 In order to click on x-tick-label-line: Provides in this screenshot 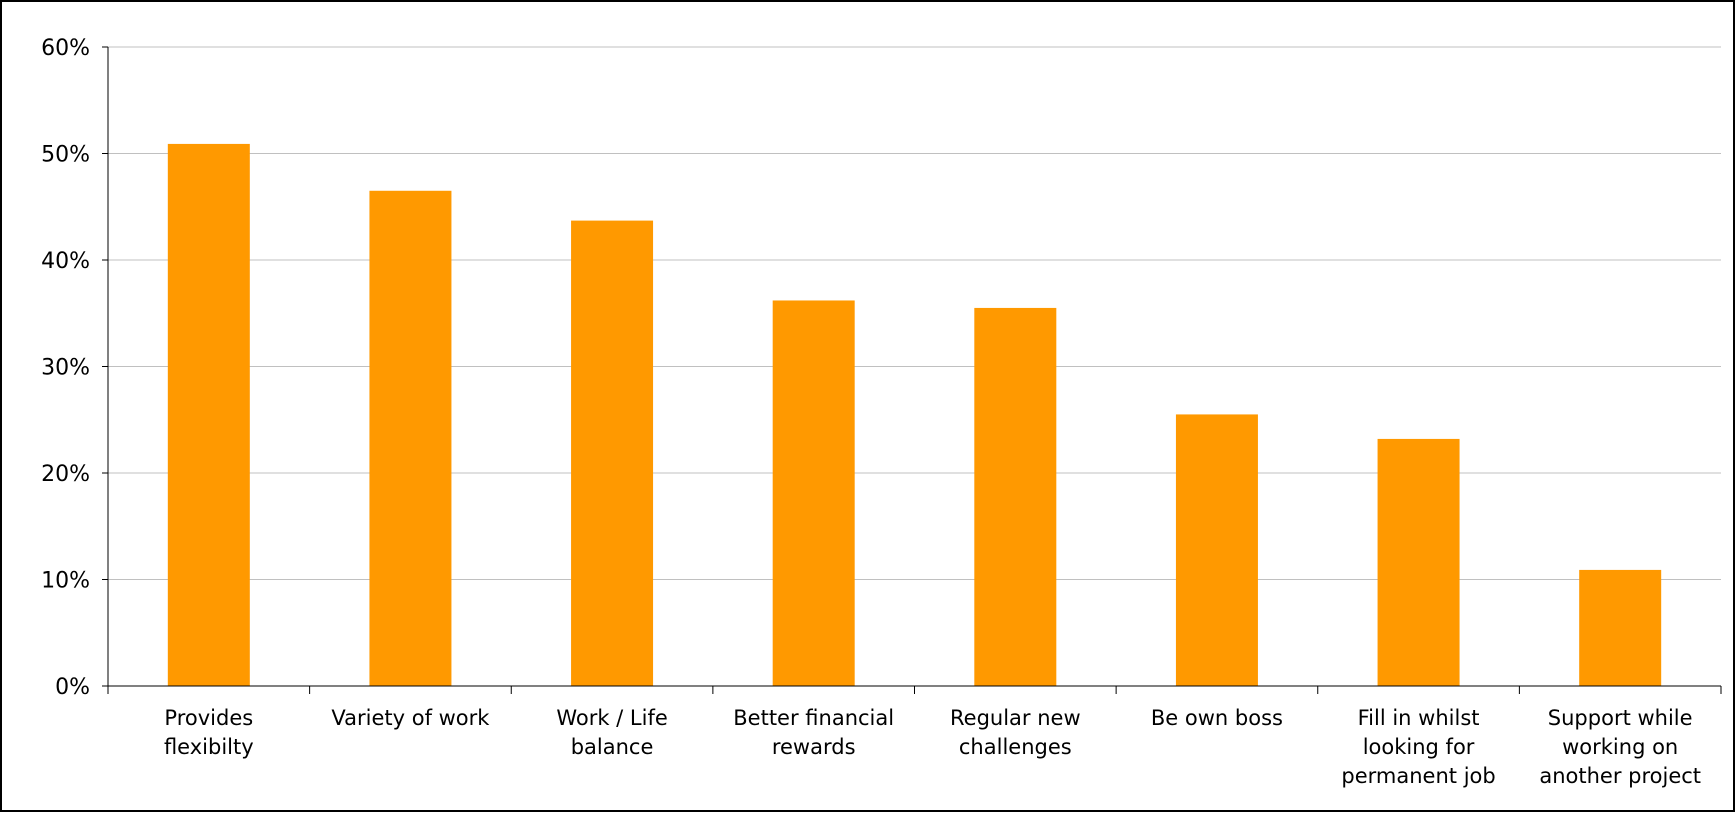, I will do `click(208, 718)`.